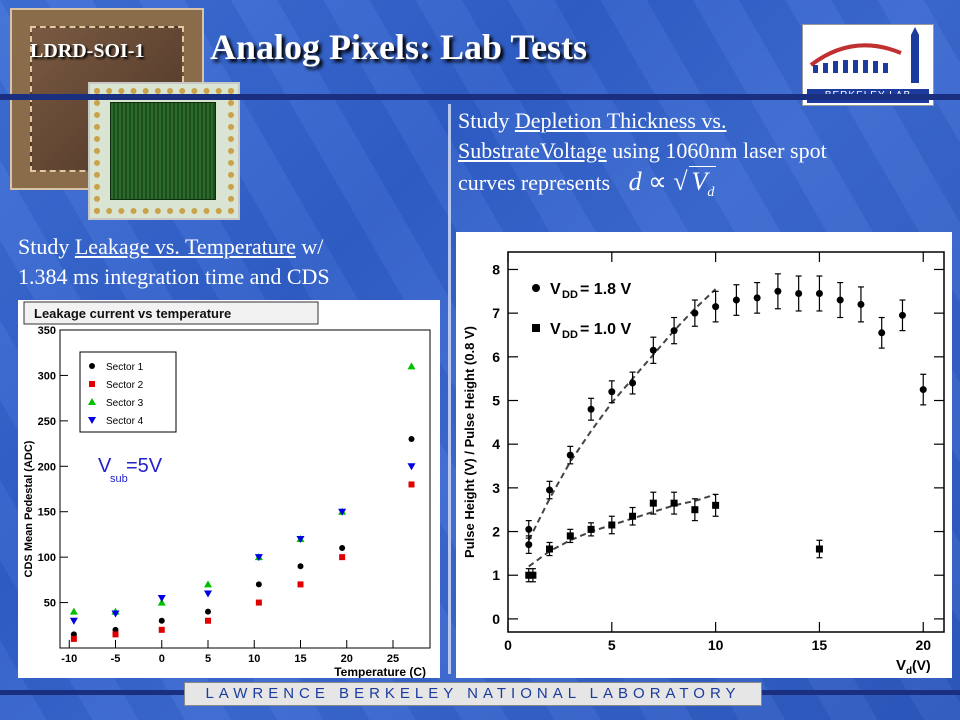 Image resolution: width=960 pixels, height=720 pixels. I want to click on depletion-topic: Depletion Thickness vs., so click(620, 120).